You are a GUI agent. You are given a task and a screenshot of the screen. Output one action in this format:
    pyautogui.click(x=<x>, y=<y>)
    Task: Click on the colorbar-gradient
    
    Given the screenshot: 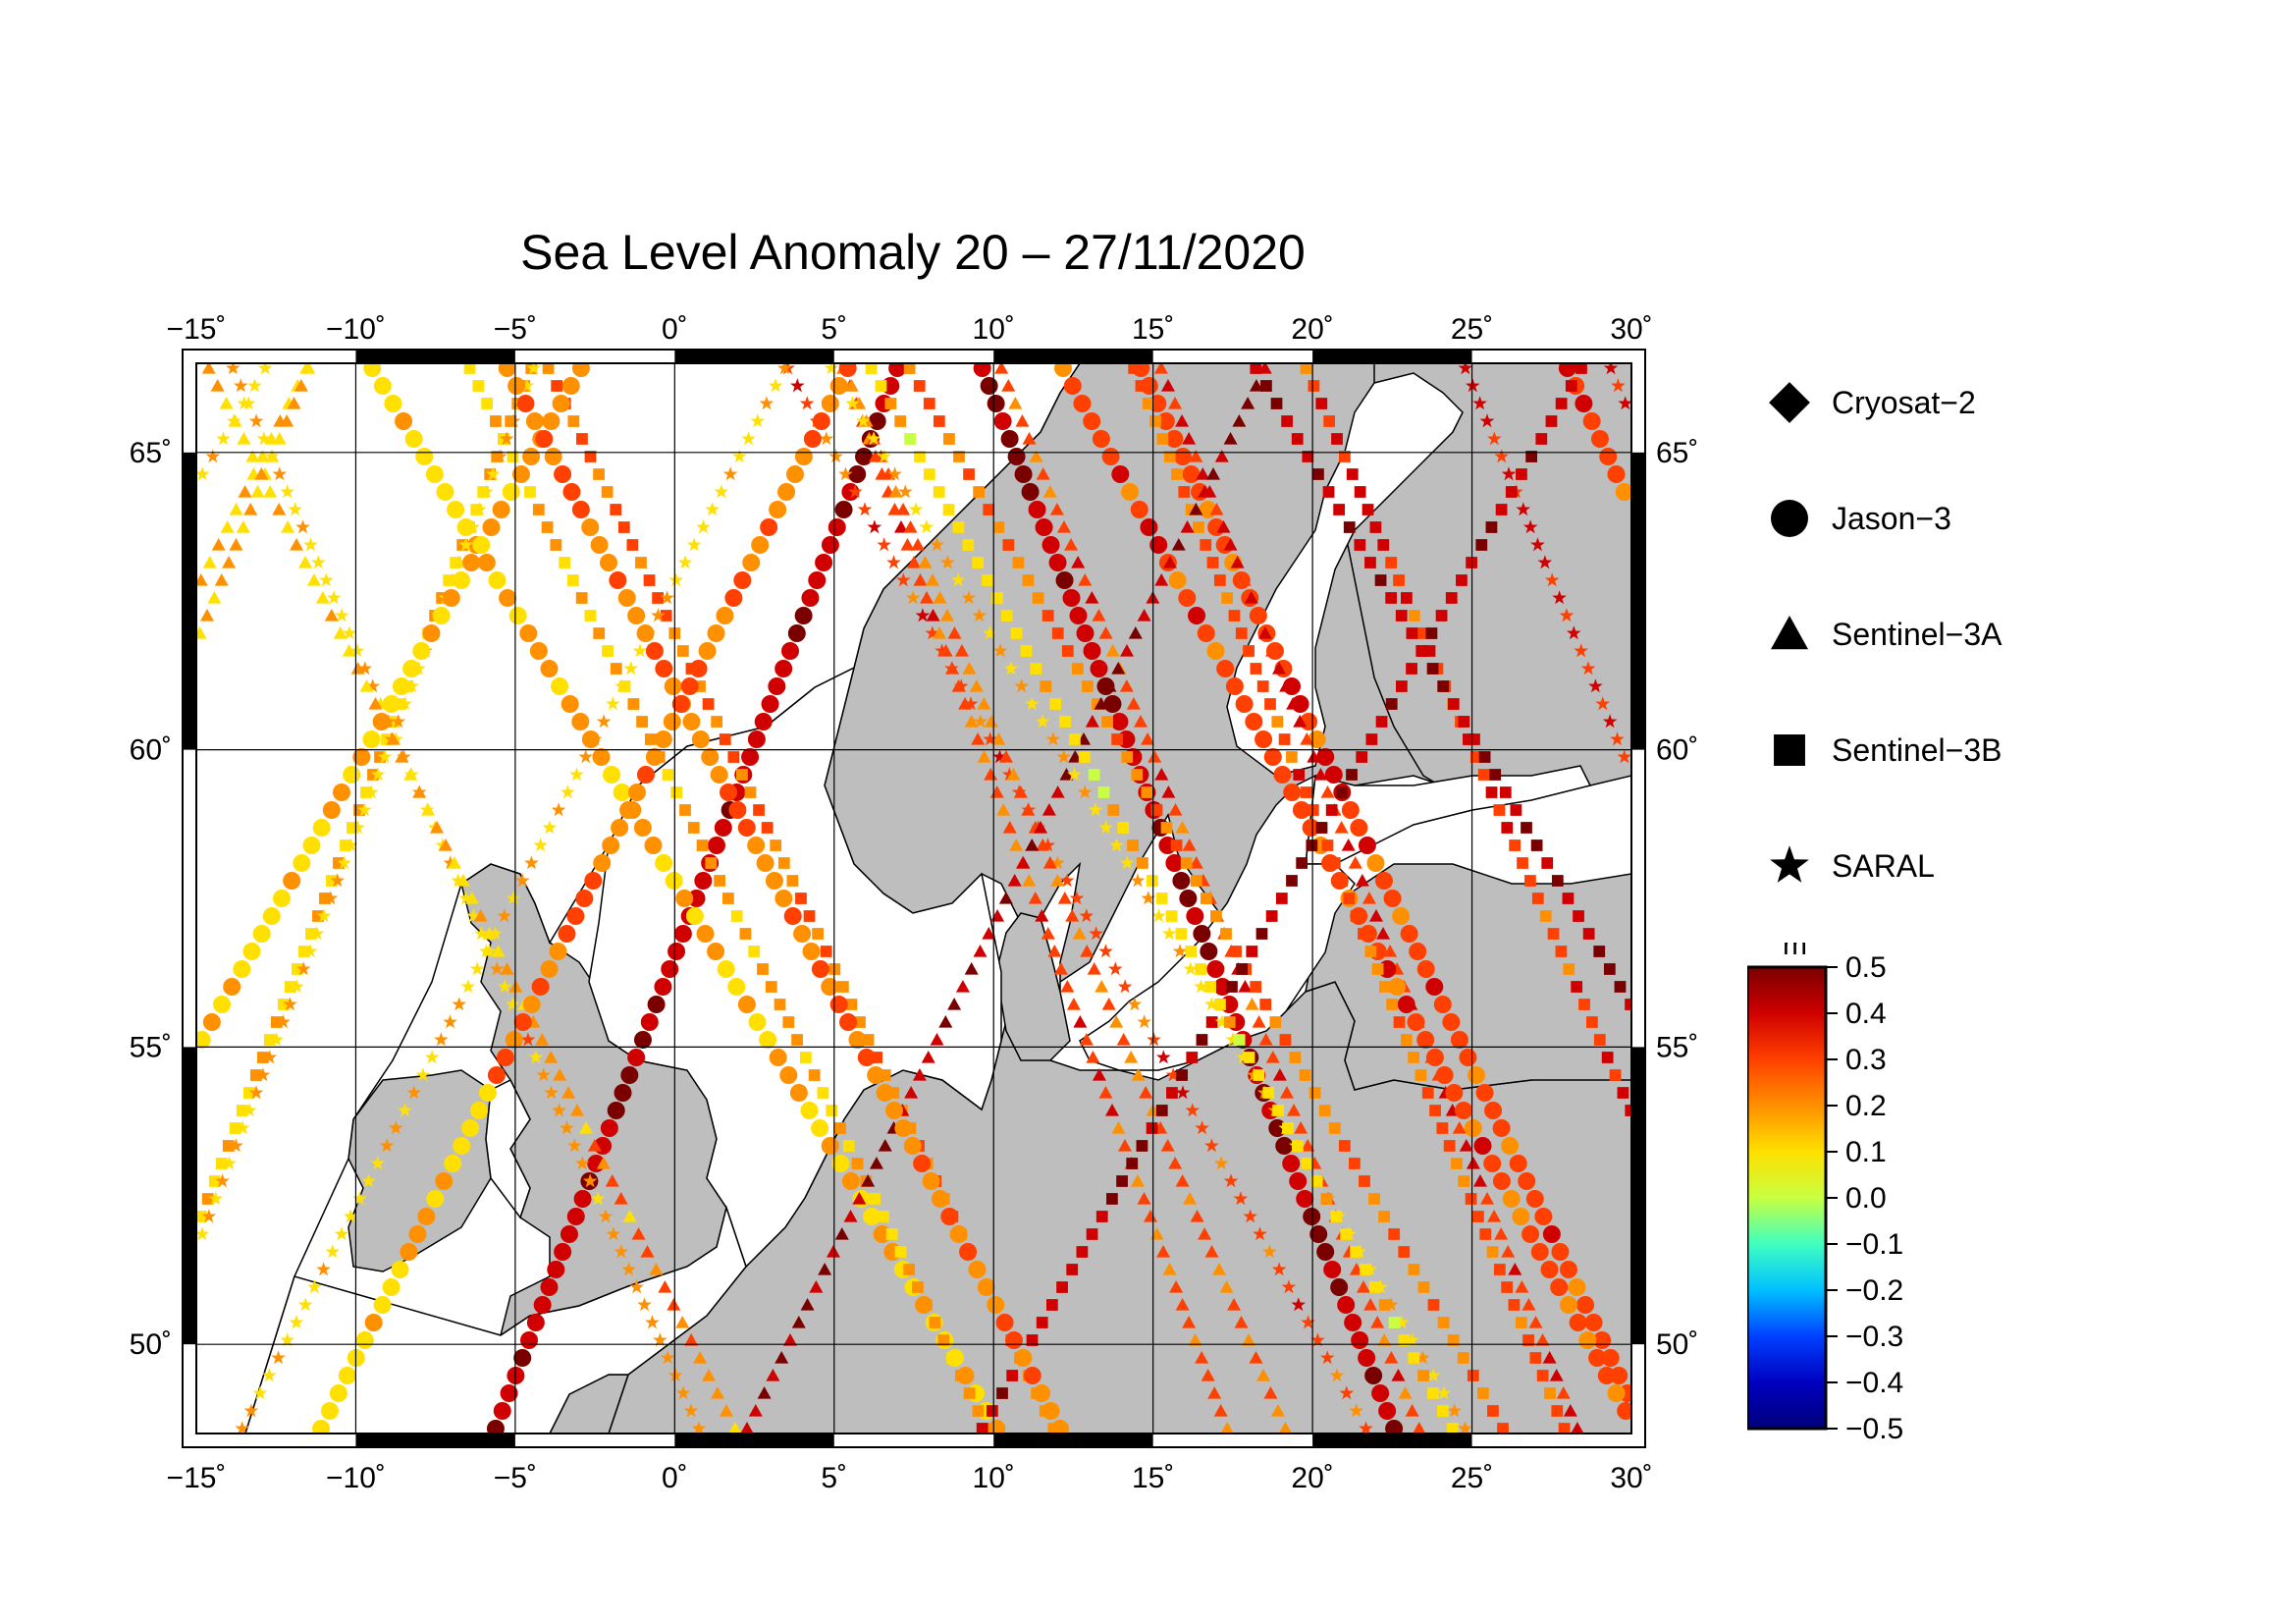 What is the action you would take?
    pyautogui.click(x=1787, y=1198)
    